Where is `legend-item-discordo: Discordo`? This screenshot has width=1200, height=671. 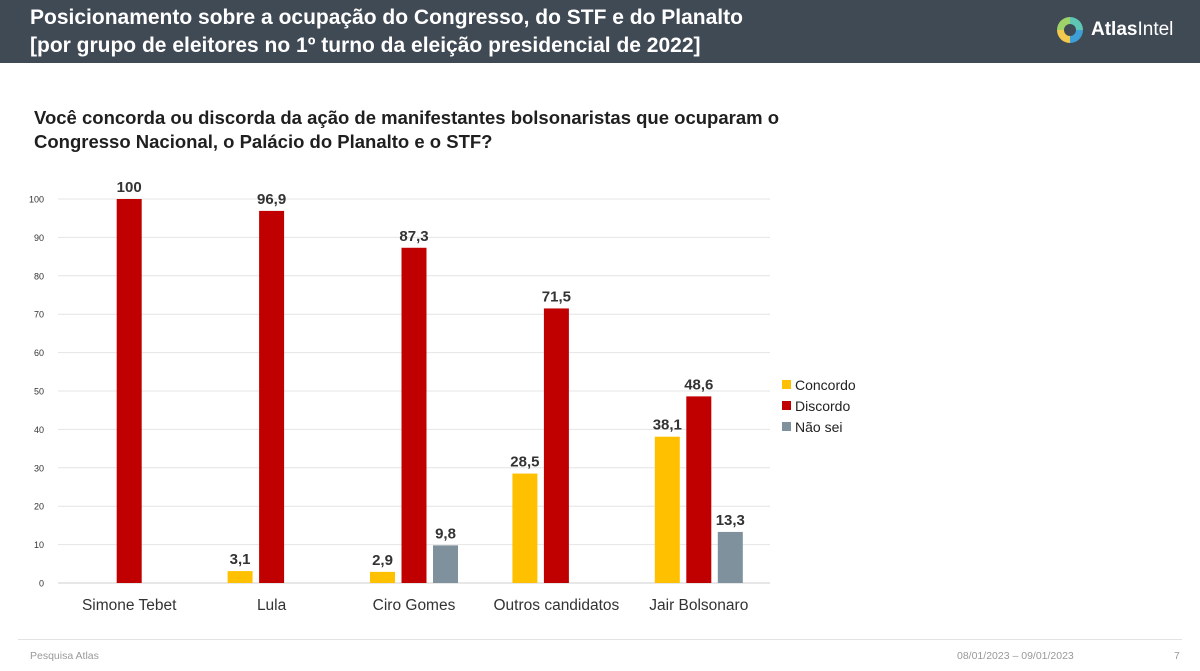 legend-item-discordo: Discordo is located at coordinates (819, 405).